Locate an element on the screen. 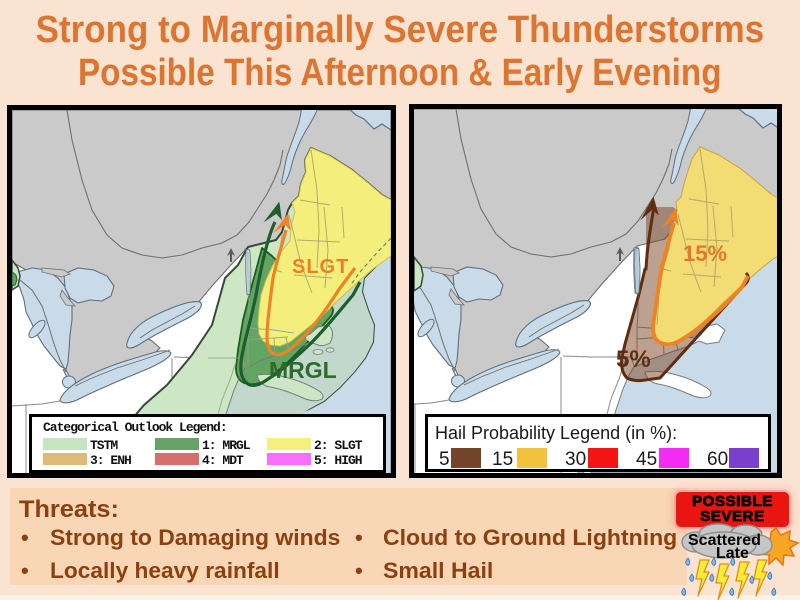 This screenshot has height=600, width=800. svg-text: SLGT is located at coordinates (320, 267).